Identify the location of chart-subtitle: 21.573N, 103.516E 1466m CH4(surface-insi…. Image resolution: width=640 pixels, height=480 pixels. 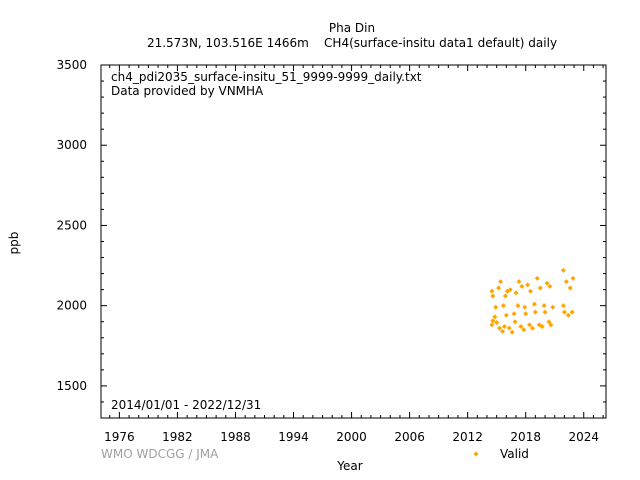
(352, 43).